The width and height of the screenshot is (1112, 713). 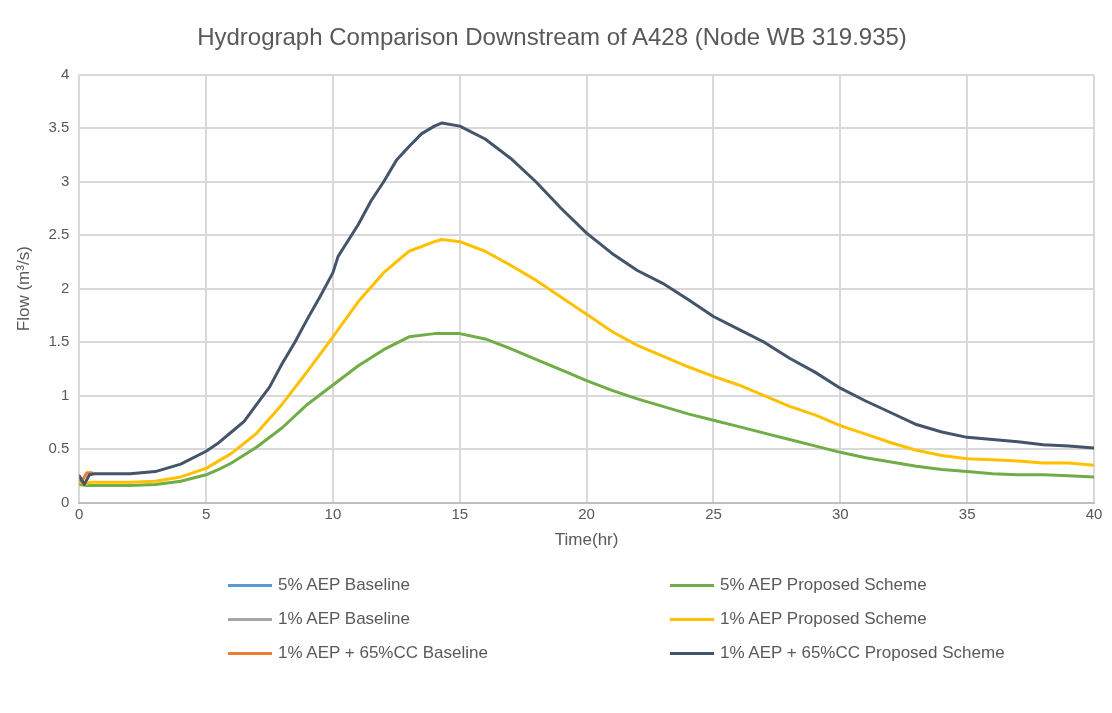 What do you see at coordinates (460, 513) in the screenshot?
I see `x-tick-label: 15` at bounding box center [460, 513].